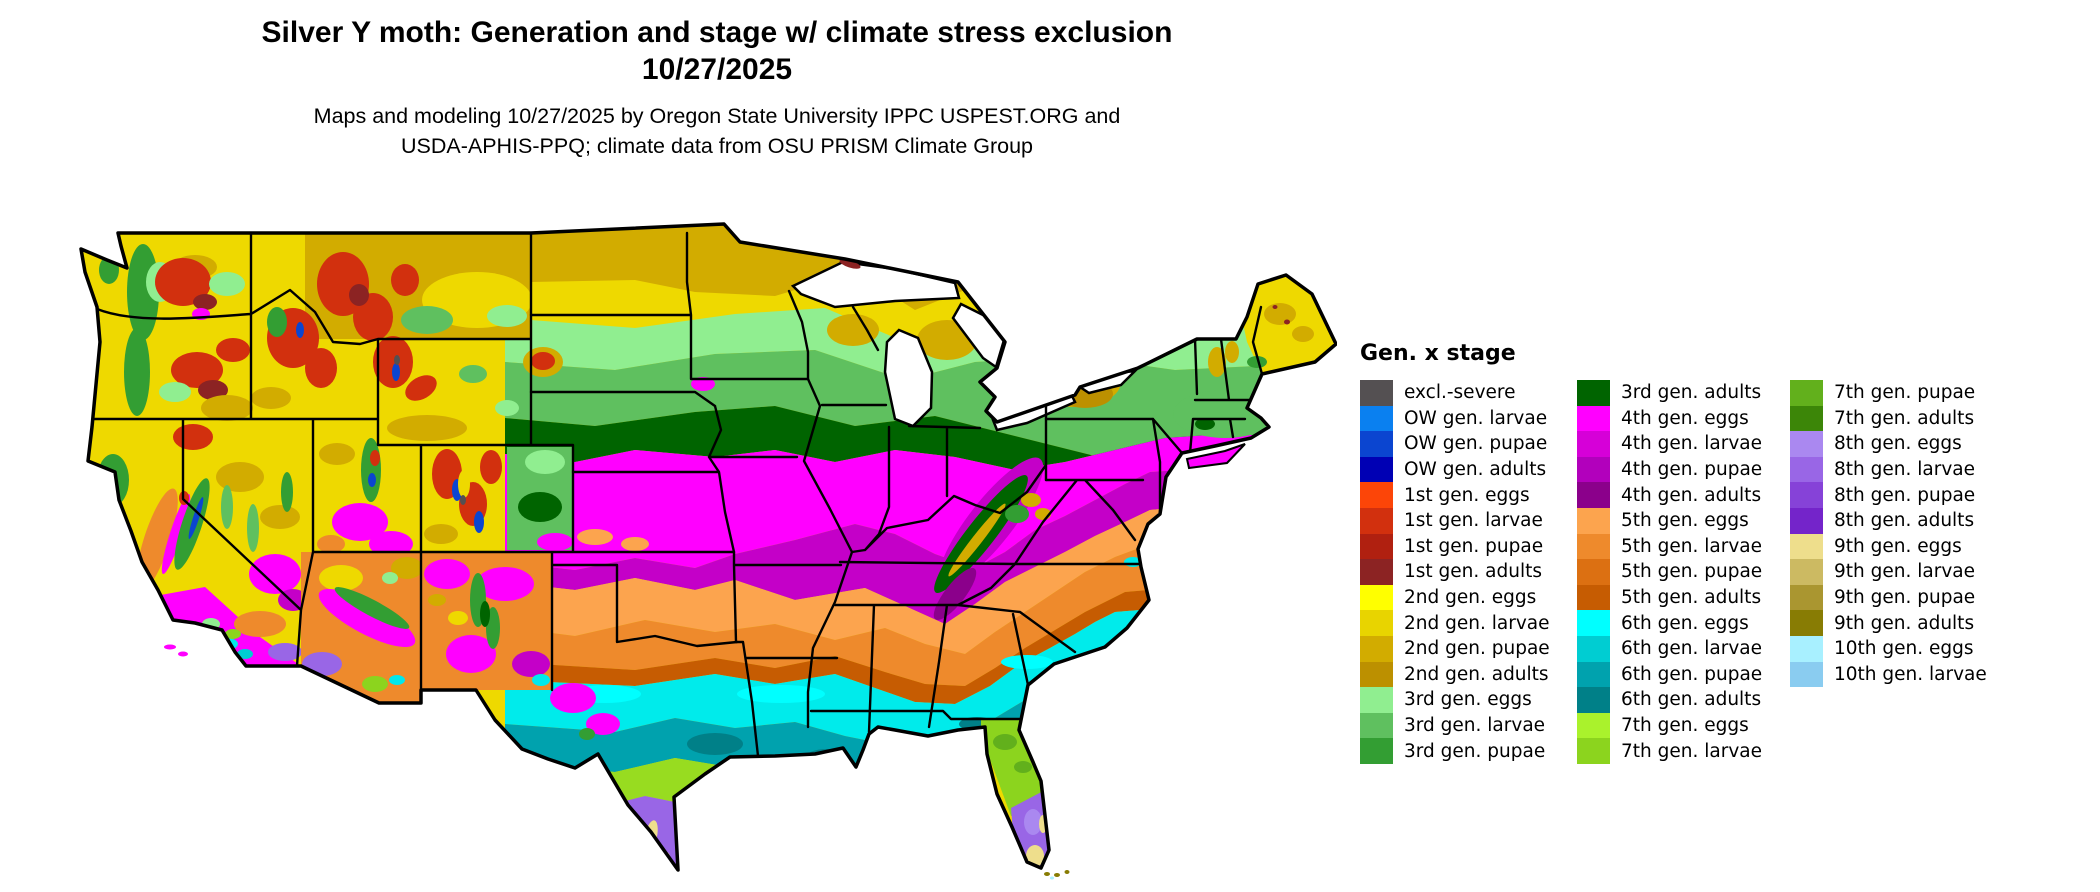 The width and height of the screenshot is (2100, 892). Describe the element at coordinates (1669, 444) in the screenshot. I see `legend-item: 4th gen. larvae` at that location.